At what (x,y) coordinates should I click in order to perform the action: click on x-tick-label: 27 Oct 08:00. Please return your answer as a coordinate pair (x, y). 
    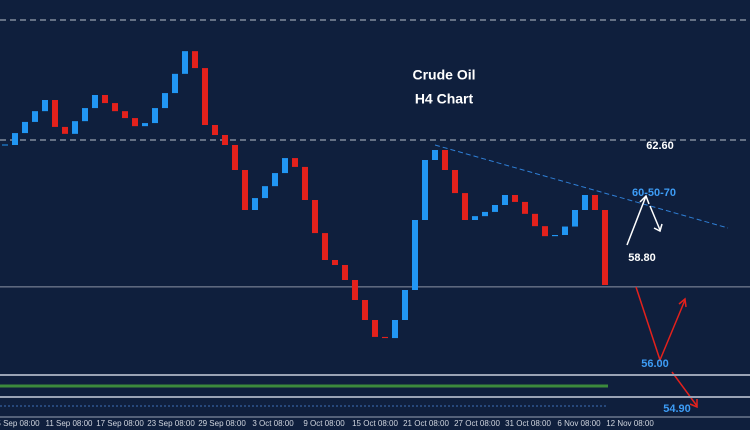
    Looking at the image, I should click on (477, 423).